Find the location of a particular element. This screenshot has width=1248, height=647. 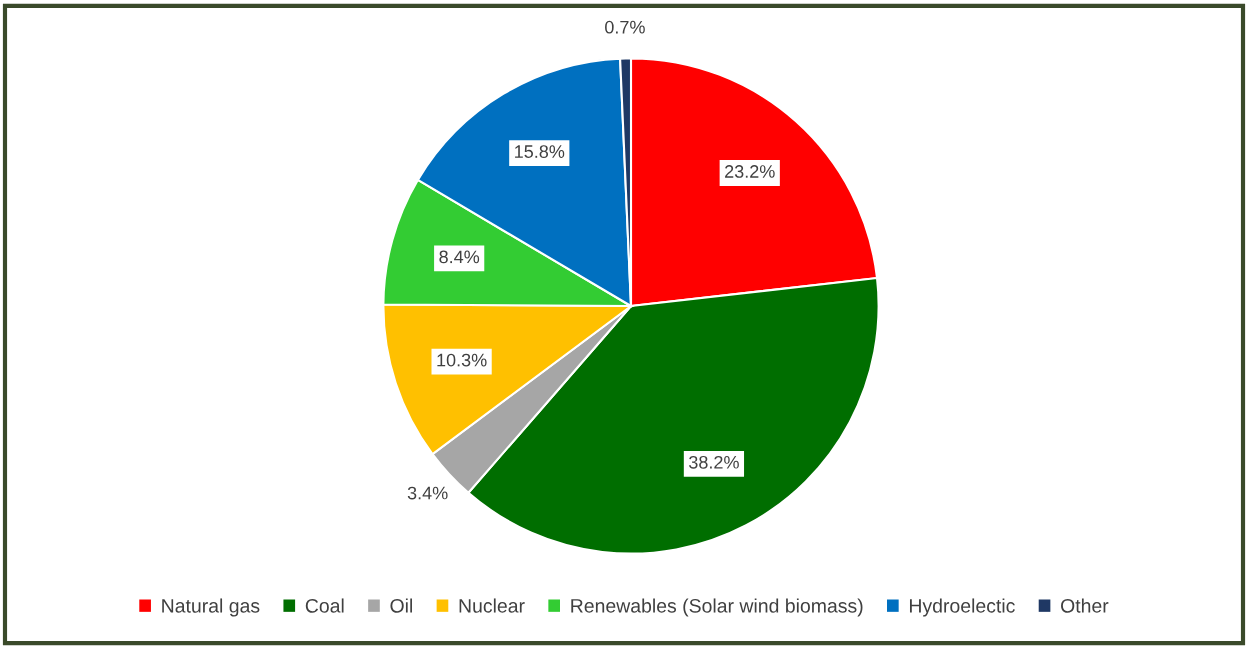

data-label: 38.2% is located at coordinates (714, 462).